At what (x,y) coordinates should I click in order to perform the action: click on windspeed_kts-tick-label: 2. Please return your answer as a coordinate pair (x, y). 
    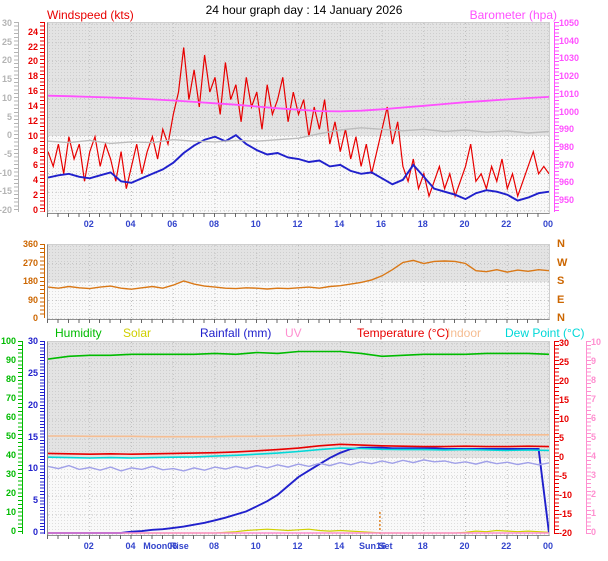
    Looking at the image, I should click on (35, 195).